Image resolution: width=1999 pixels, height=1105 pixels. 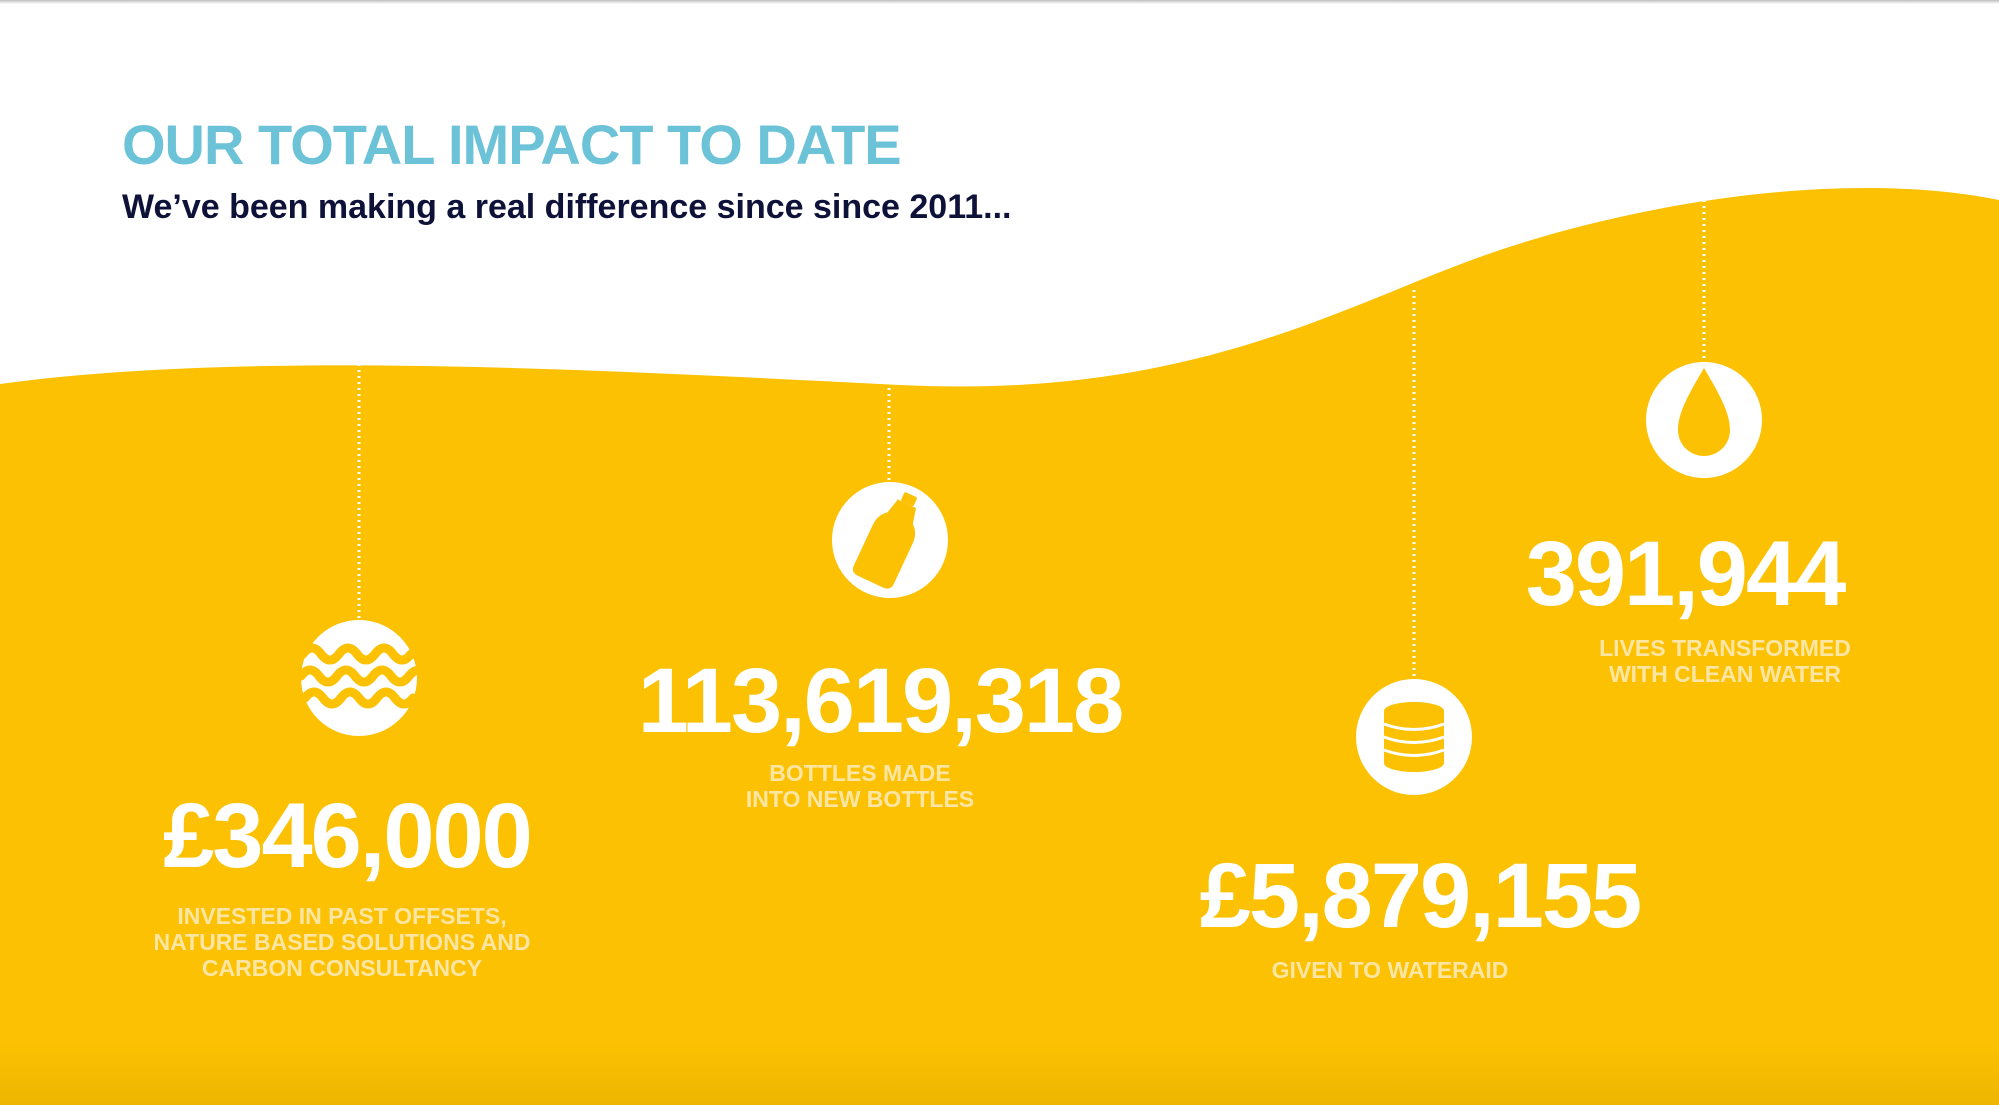 I want to click on stat-bottles-label: BOTTLES MADE INTO NEW BOTTLES, so click(x=860, y=786).